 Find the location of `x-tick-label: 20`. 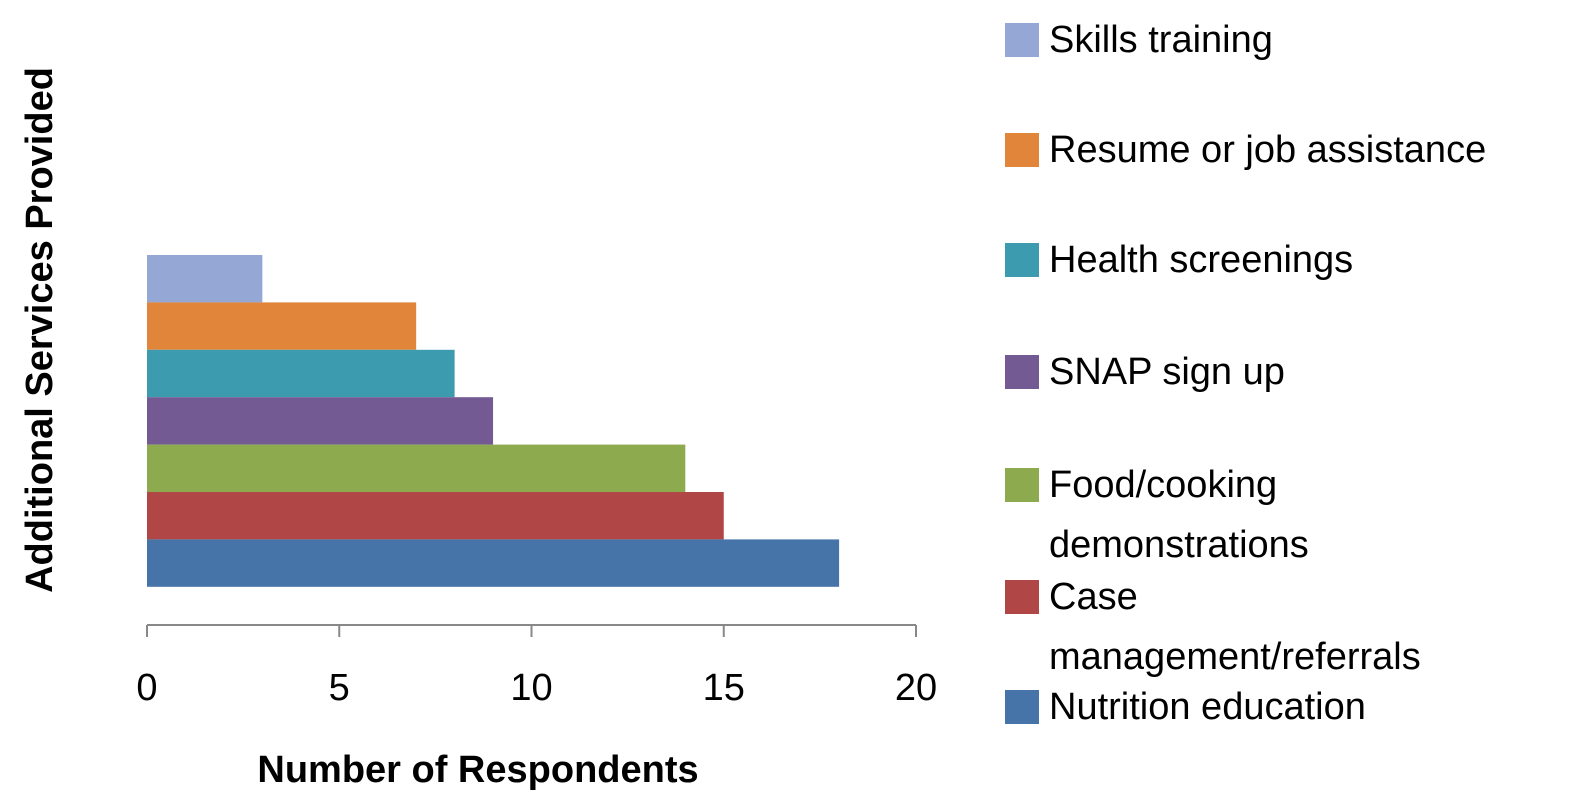

x-tick-label: 20 is located at coordinates (916, 688).